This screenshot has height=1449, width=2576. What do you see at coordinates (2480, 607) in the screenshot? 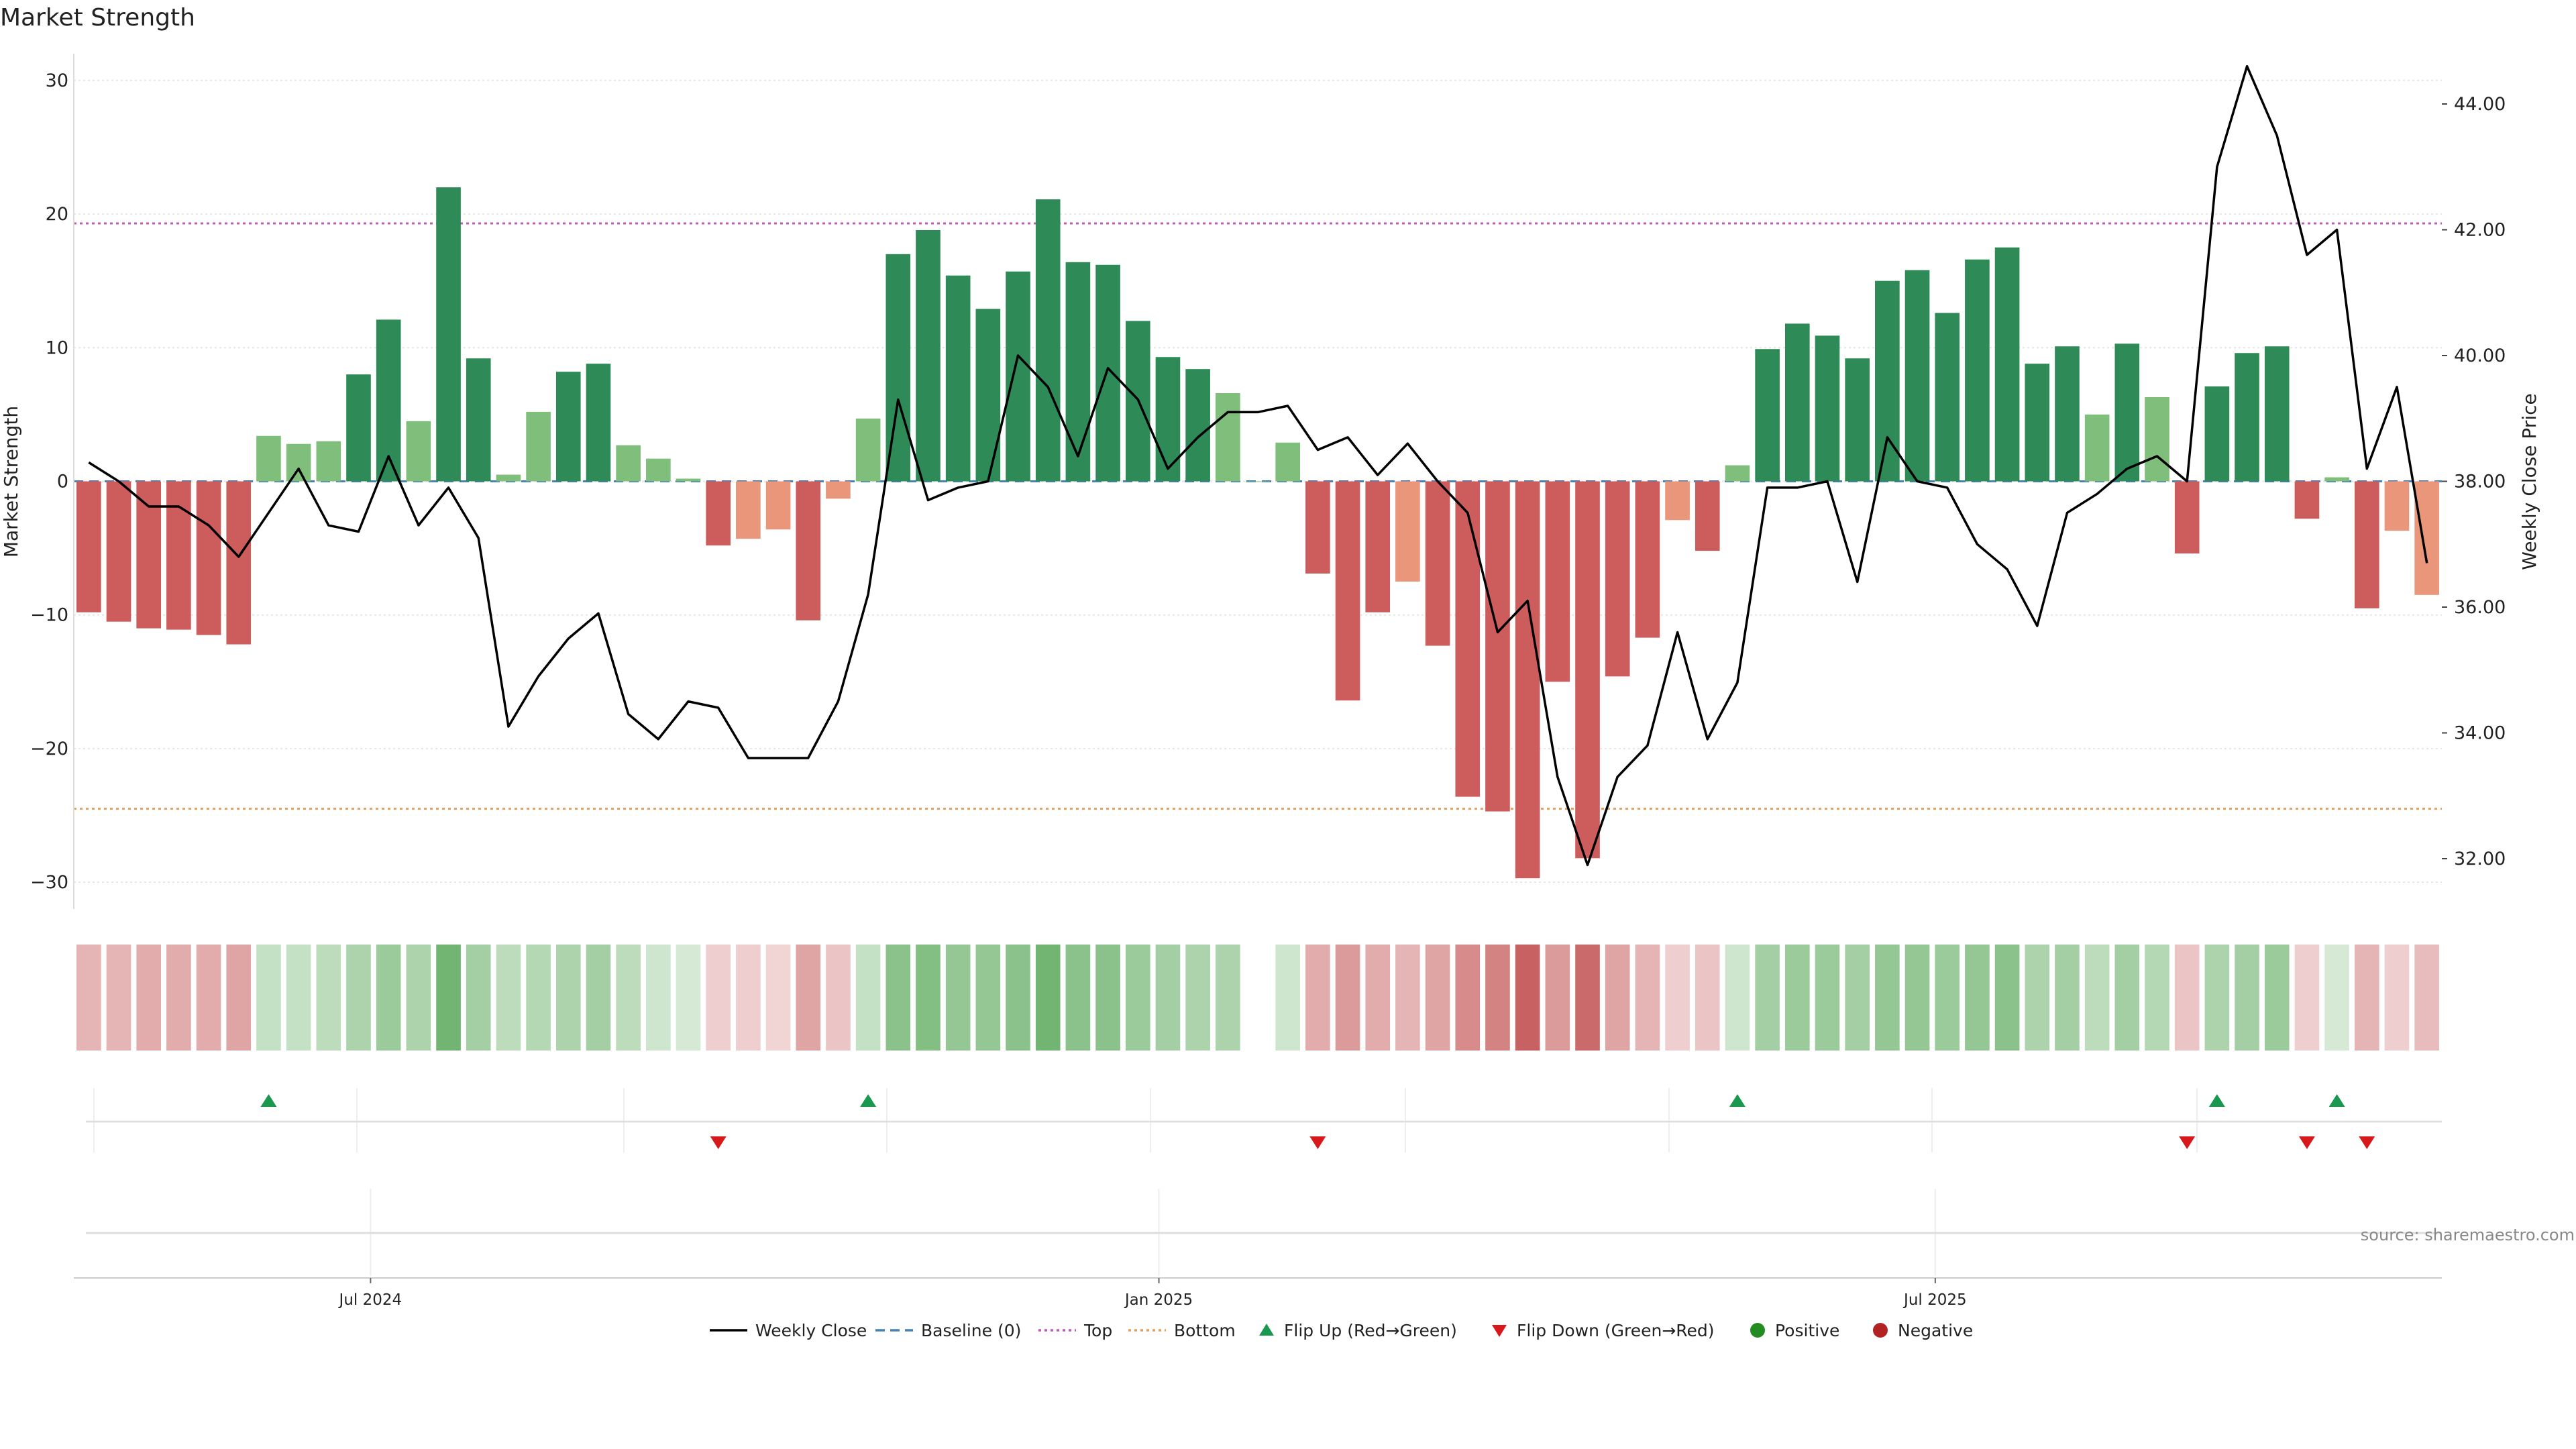
I see `y-right-tick-label: 36.00` at bounding box center [2480, 607].